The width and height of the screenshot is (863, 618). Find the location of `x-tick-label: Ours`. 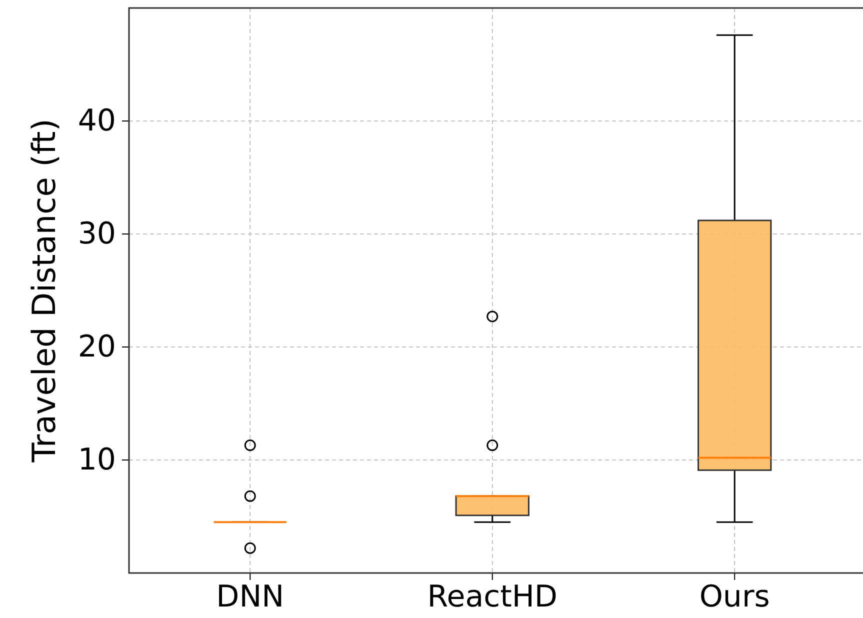

x-tick-label: Ours is located at coordinates (734, 596).